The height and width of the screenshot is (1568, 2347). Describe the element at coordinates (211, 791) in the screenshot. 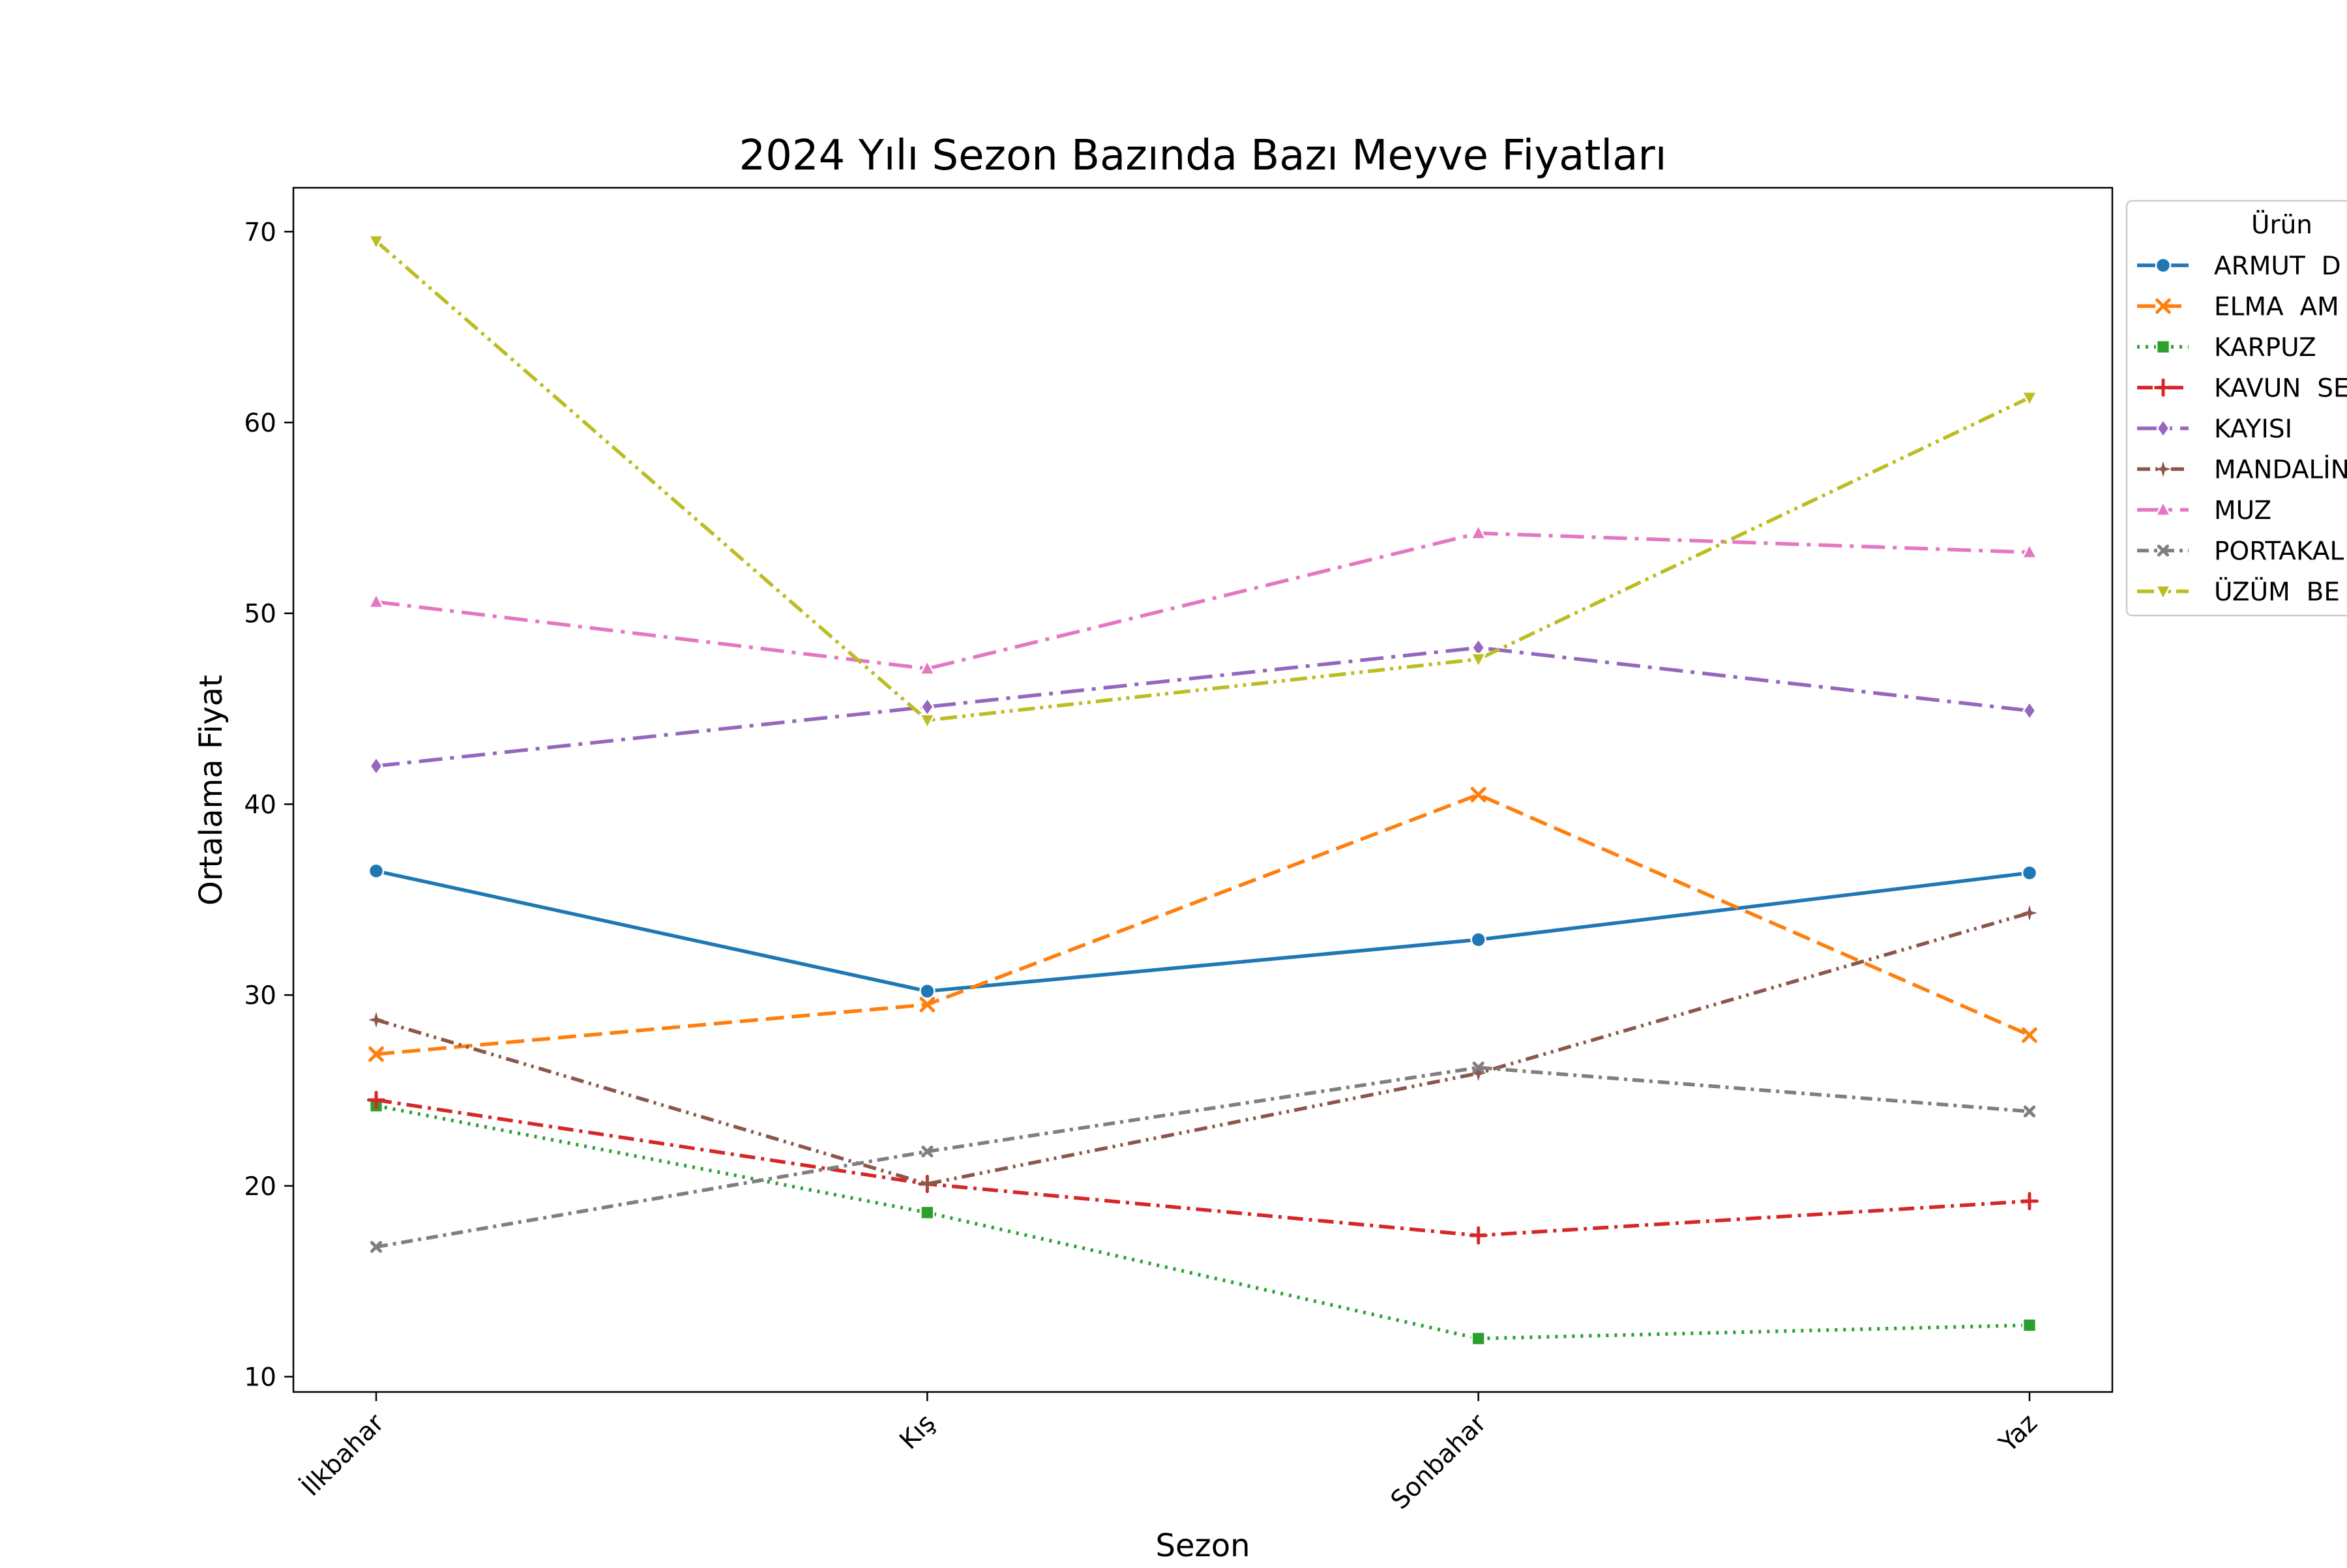

I see `y-axis-label: Ortalama Fiyat` at that location.